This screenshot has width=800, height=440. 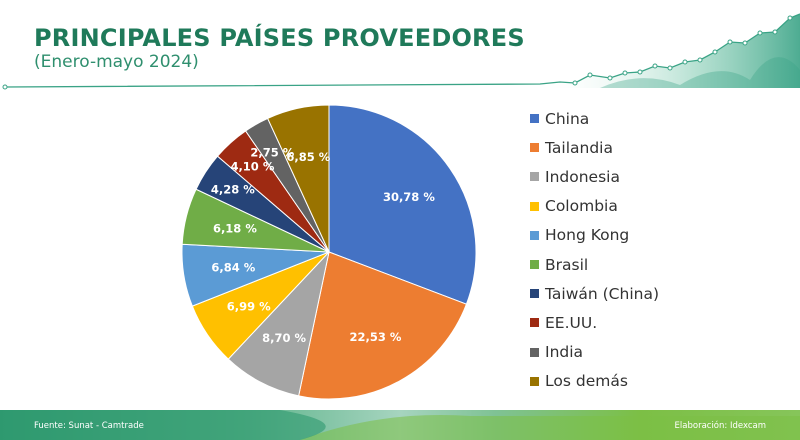 What do you see at coordinates (249, 307) in the screenshot?
I see `data-label-3: 6,99 %` at bounding box center [249, 307].